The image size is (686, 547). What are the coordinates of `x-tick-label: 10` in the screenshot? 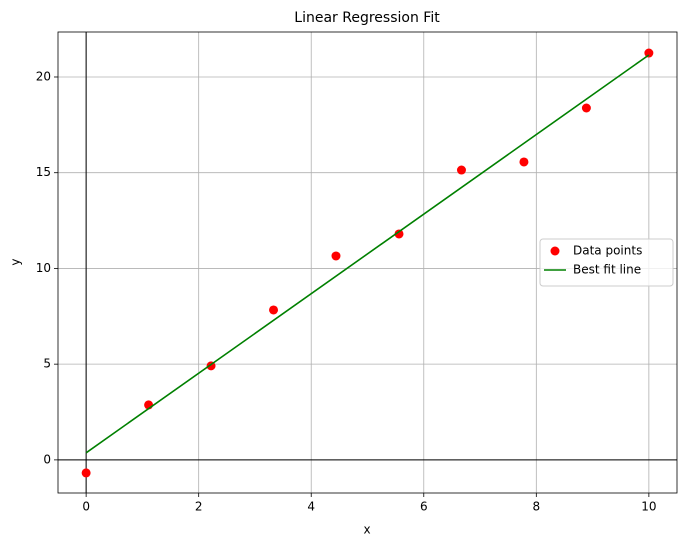 It's located at (648, 507).